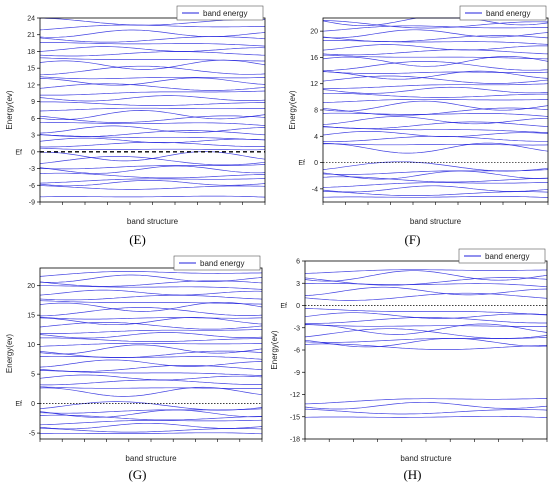 This screenshot has height=486, width=550. What do you see at coordinates (31, 35) in the screenshot?
I see `y-tick-label: 21` at bounding box center [31, 35].